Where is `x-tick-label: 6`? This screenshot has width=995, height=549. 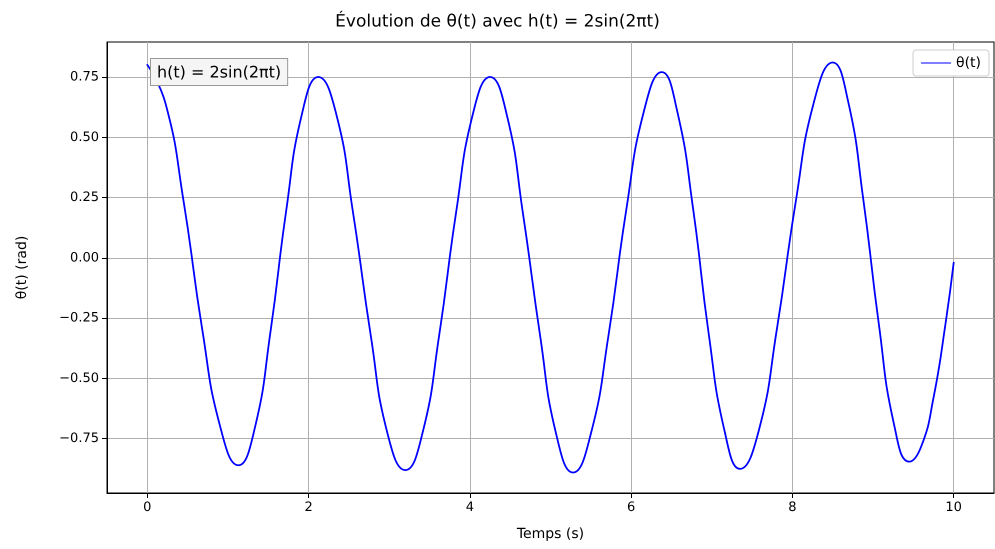 x-tick-label: 6 is located at coordinates (631, 507).